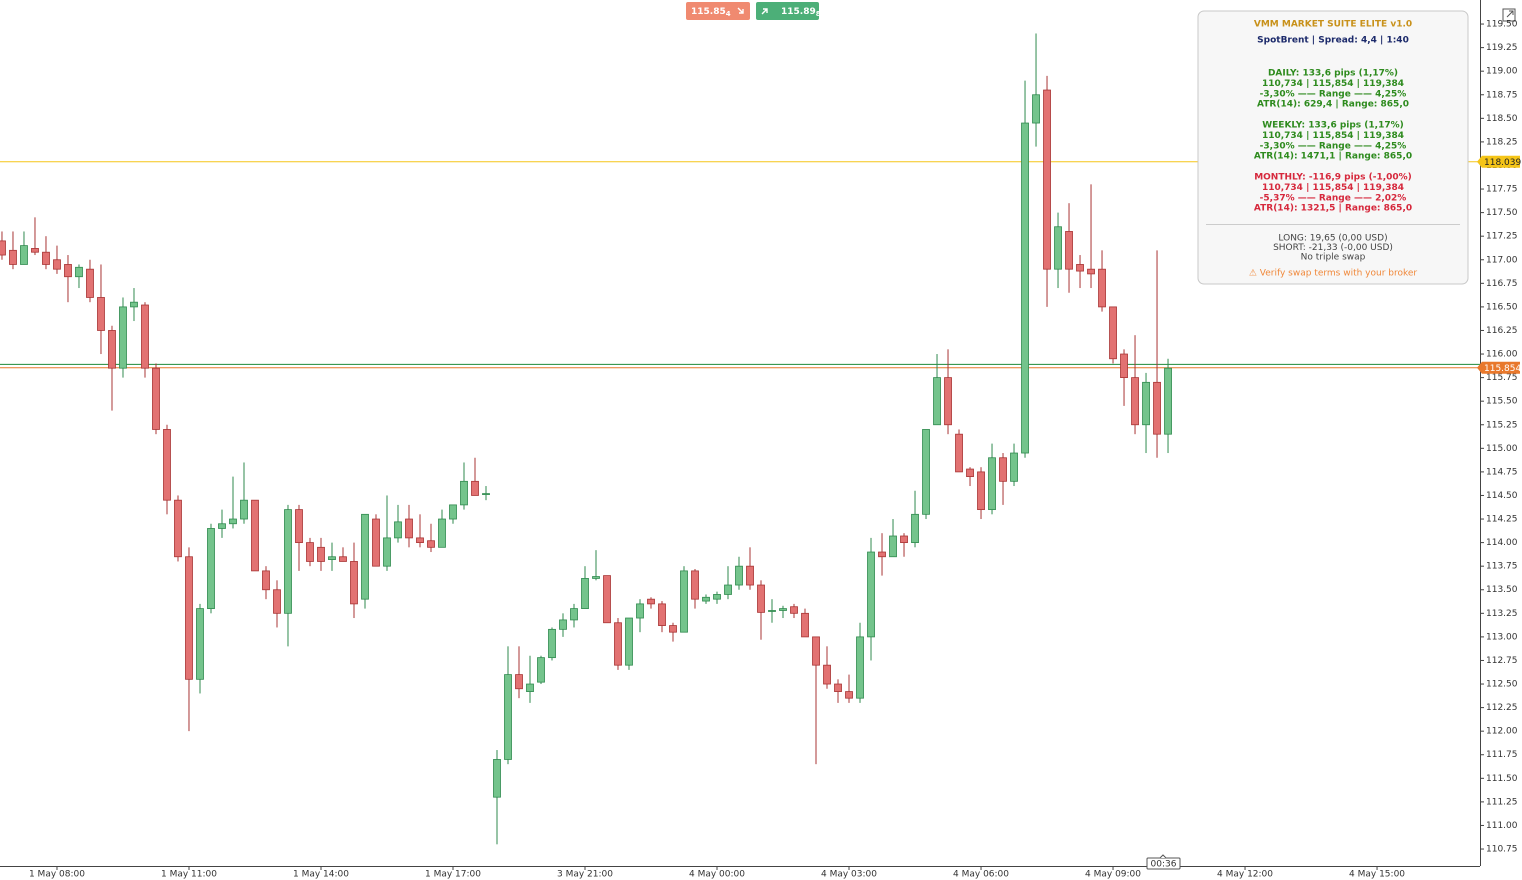  Describe the element at coordinates (818, 14) in the screenshot. I see `price-digit: 8` at that location.